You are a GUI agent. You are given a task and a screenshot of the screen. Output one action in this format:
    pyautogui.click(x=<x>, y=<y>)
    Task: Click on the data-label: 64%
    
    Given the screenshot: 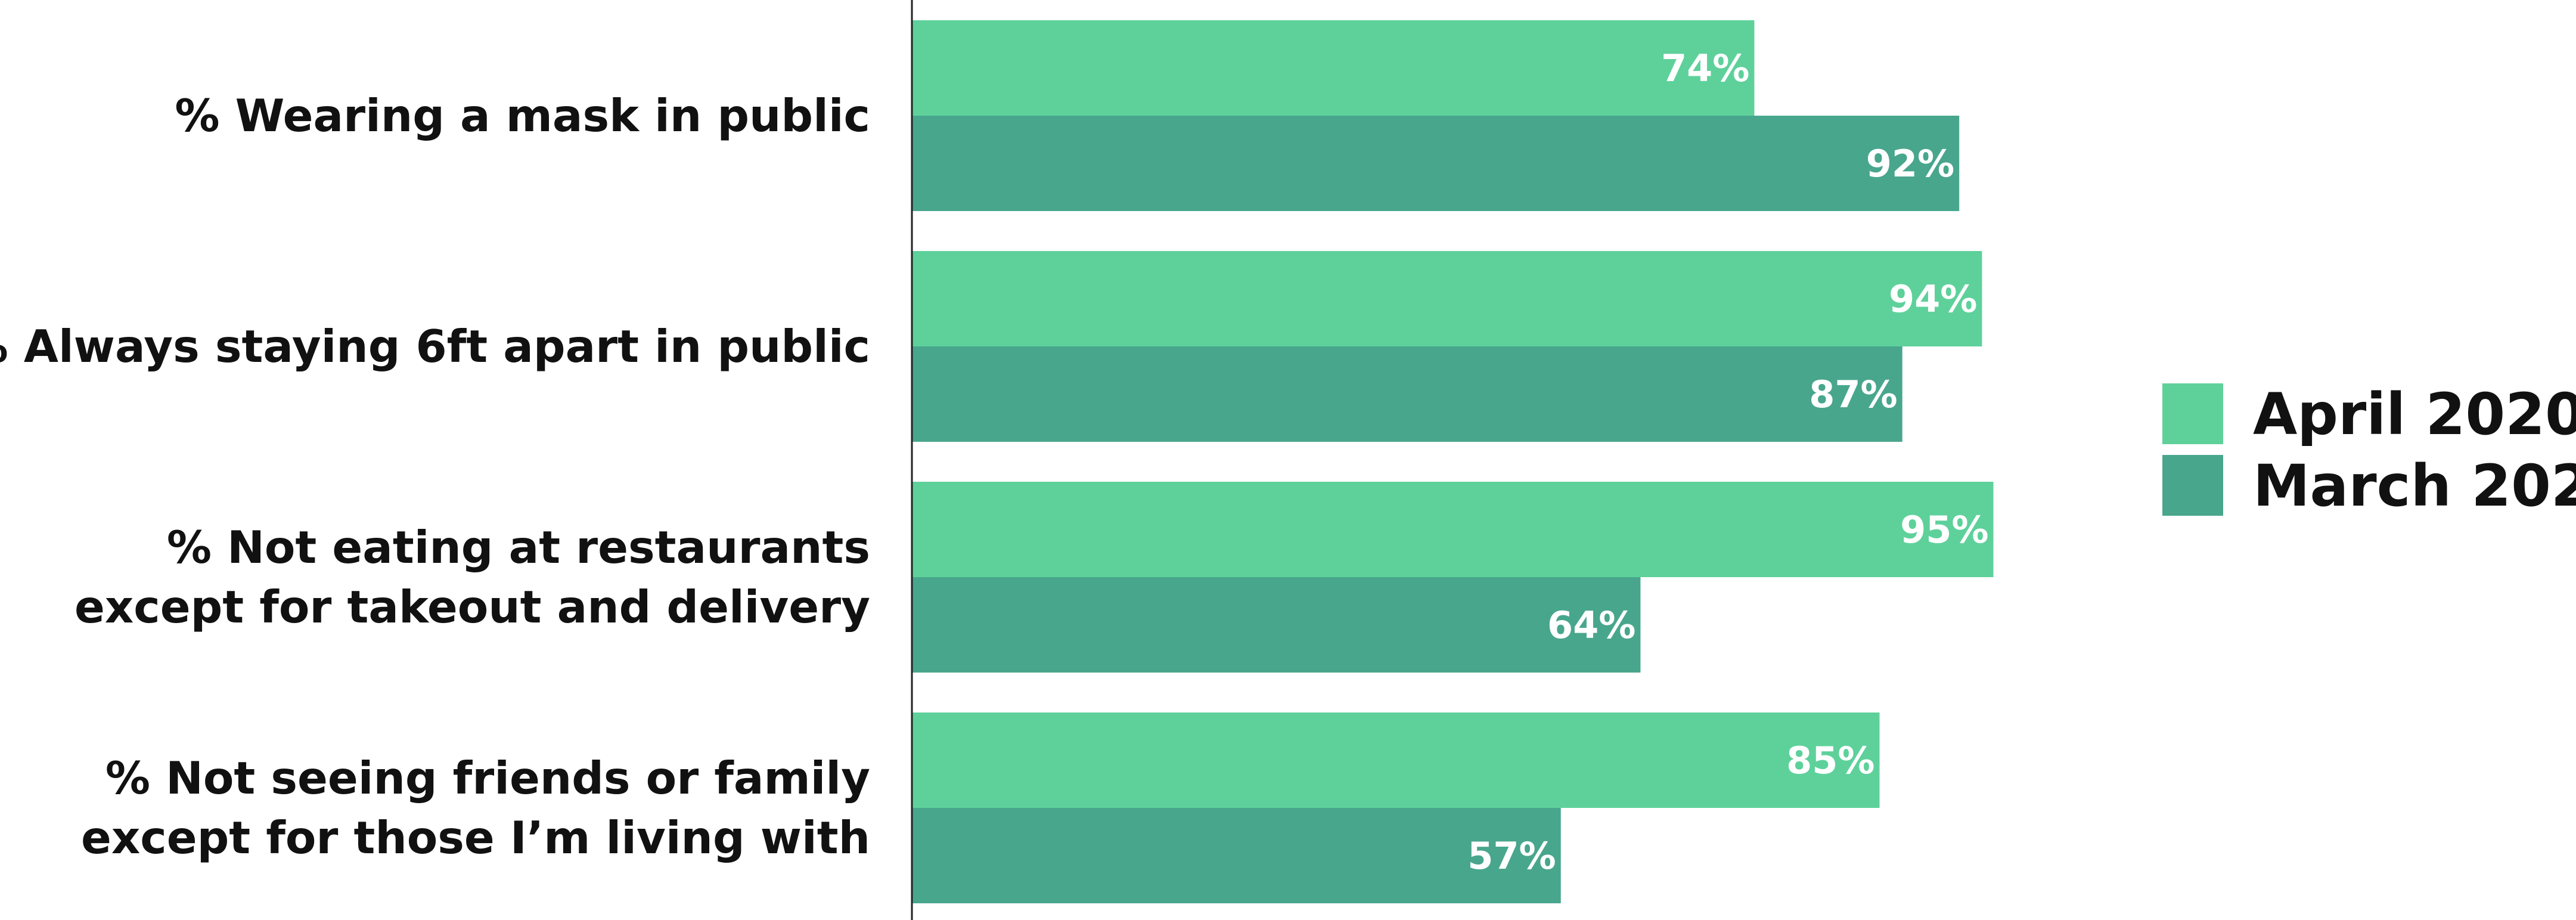 What is the action you would take?
    pyautogui.click(x=1591, y=625)
    